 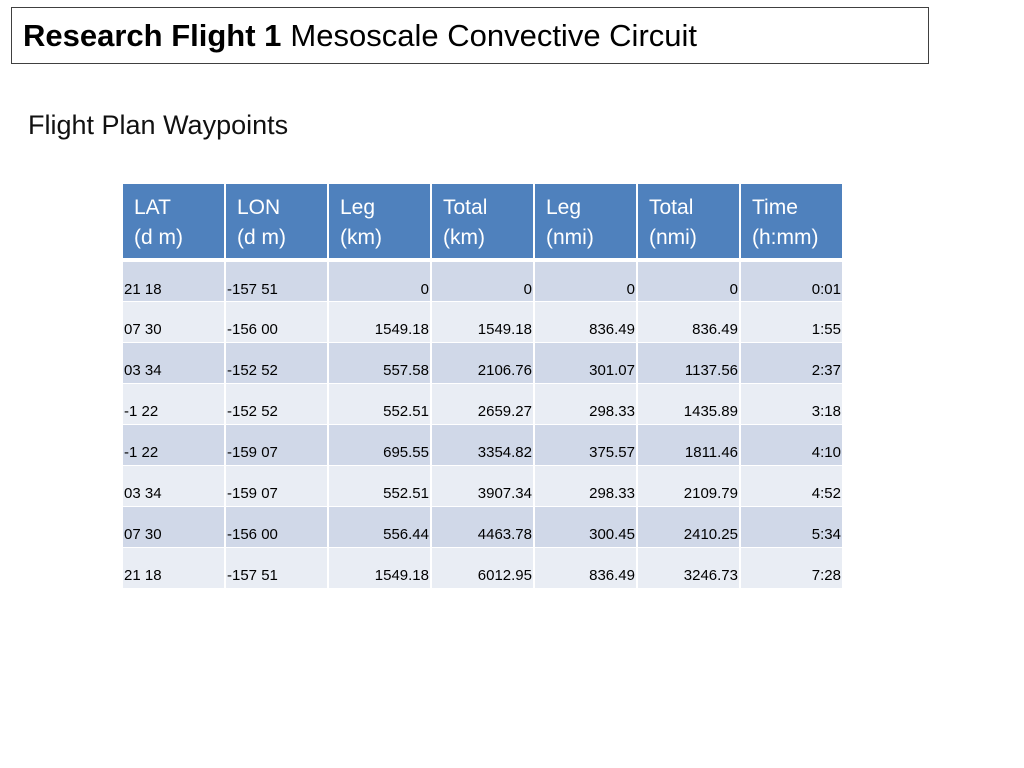 I want to click on cell-value: -157 51, so click(x=252, y=289).